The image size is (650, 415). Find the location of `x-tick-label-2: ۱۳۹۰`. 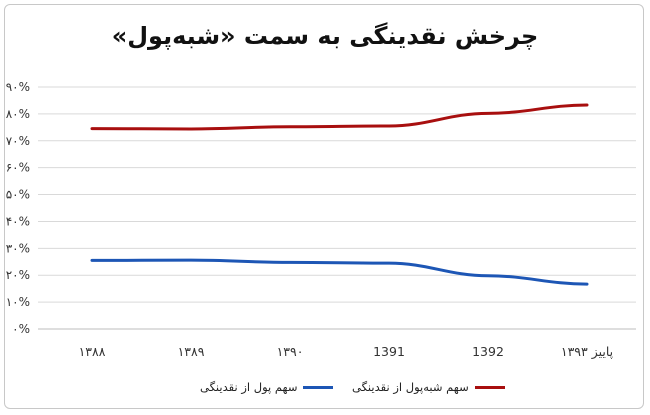

x-tick-label-2: ۱۳۹۰ is located at coordinates (290, 351).